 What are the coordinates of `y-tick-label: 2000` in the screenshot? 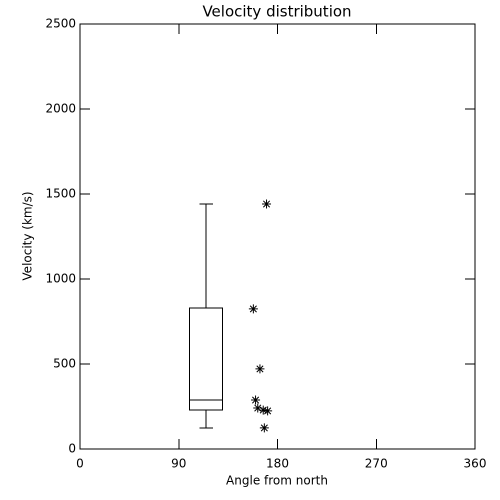 It's located at (60, 109).